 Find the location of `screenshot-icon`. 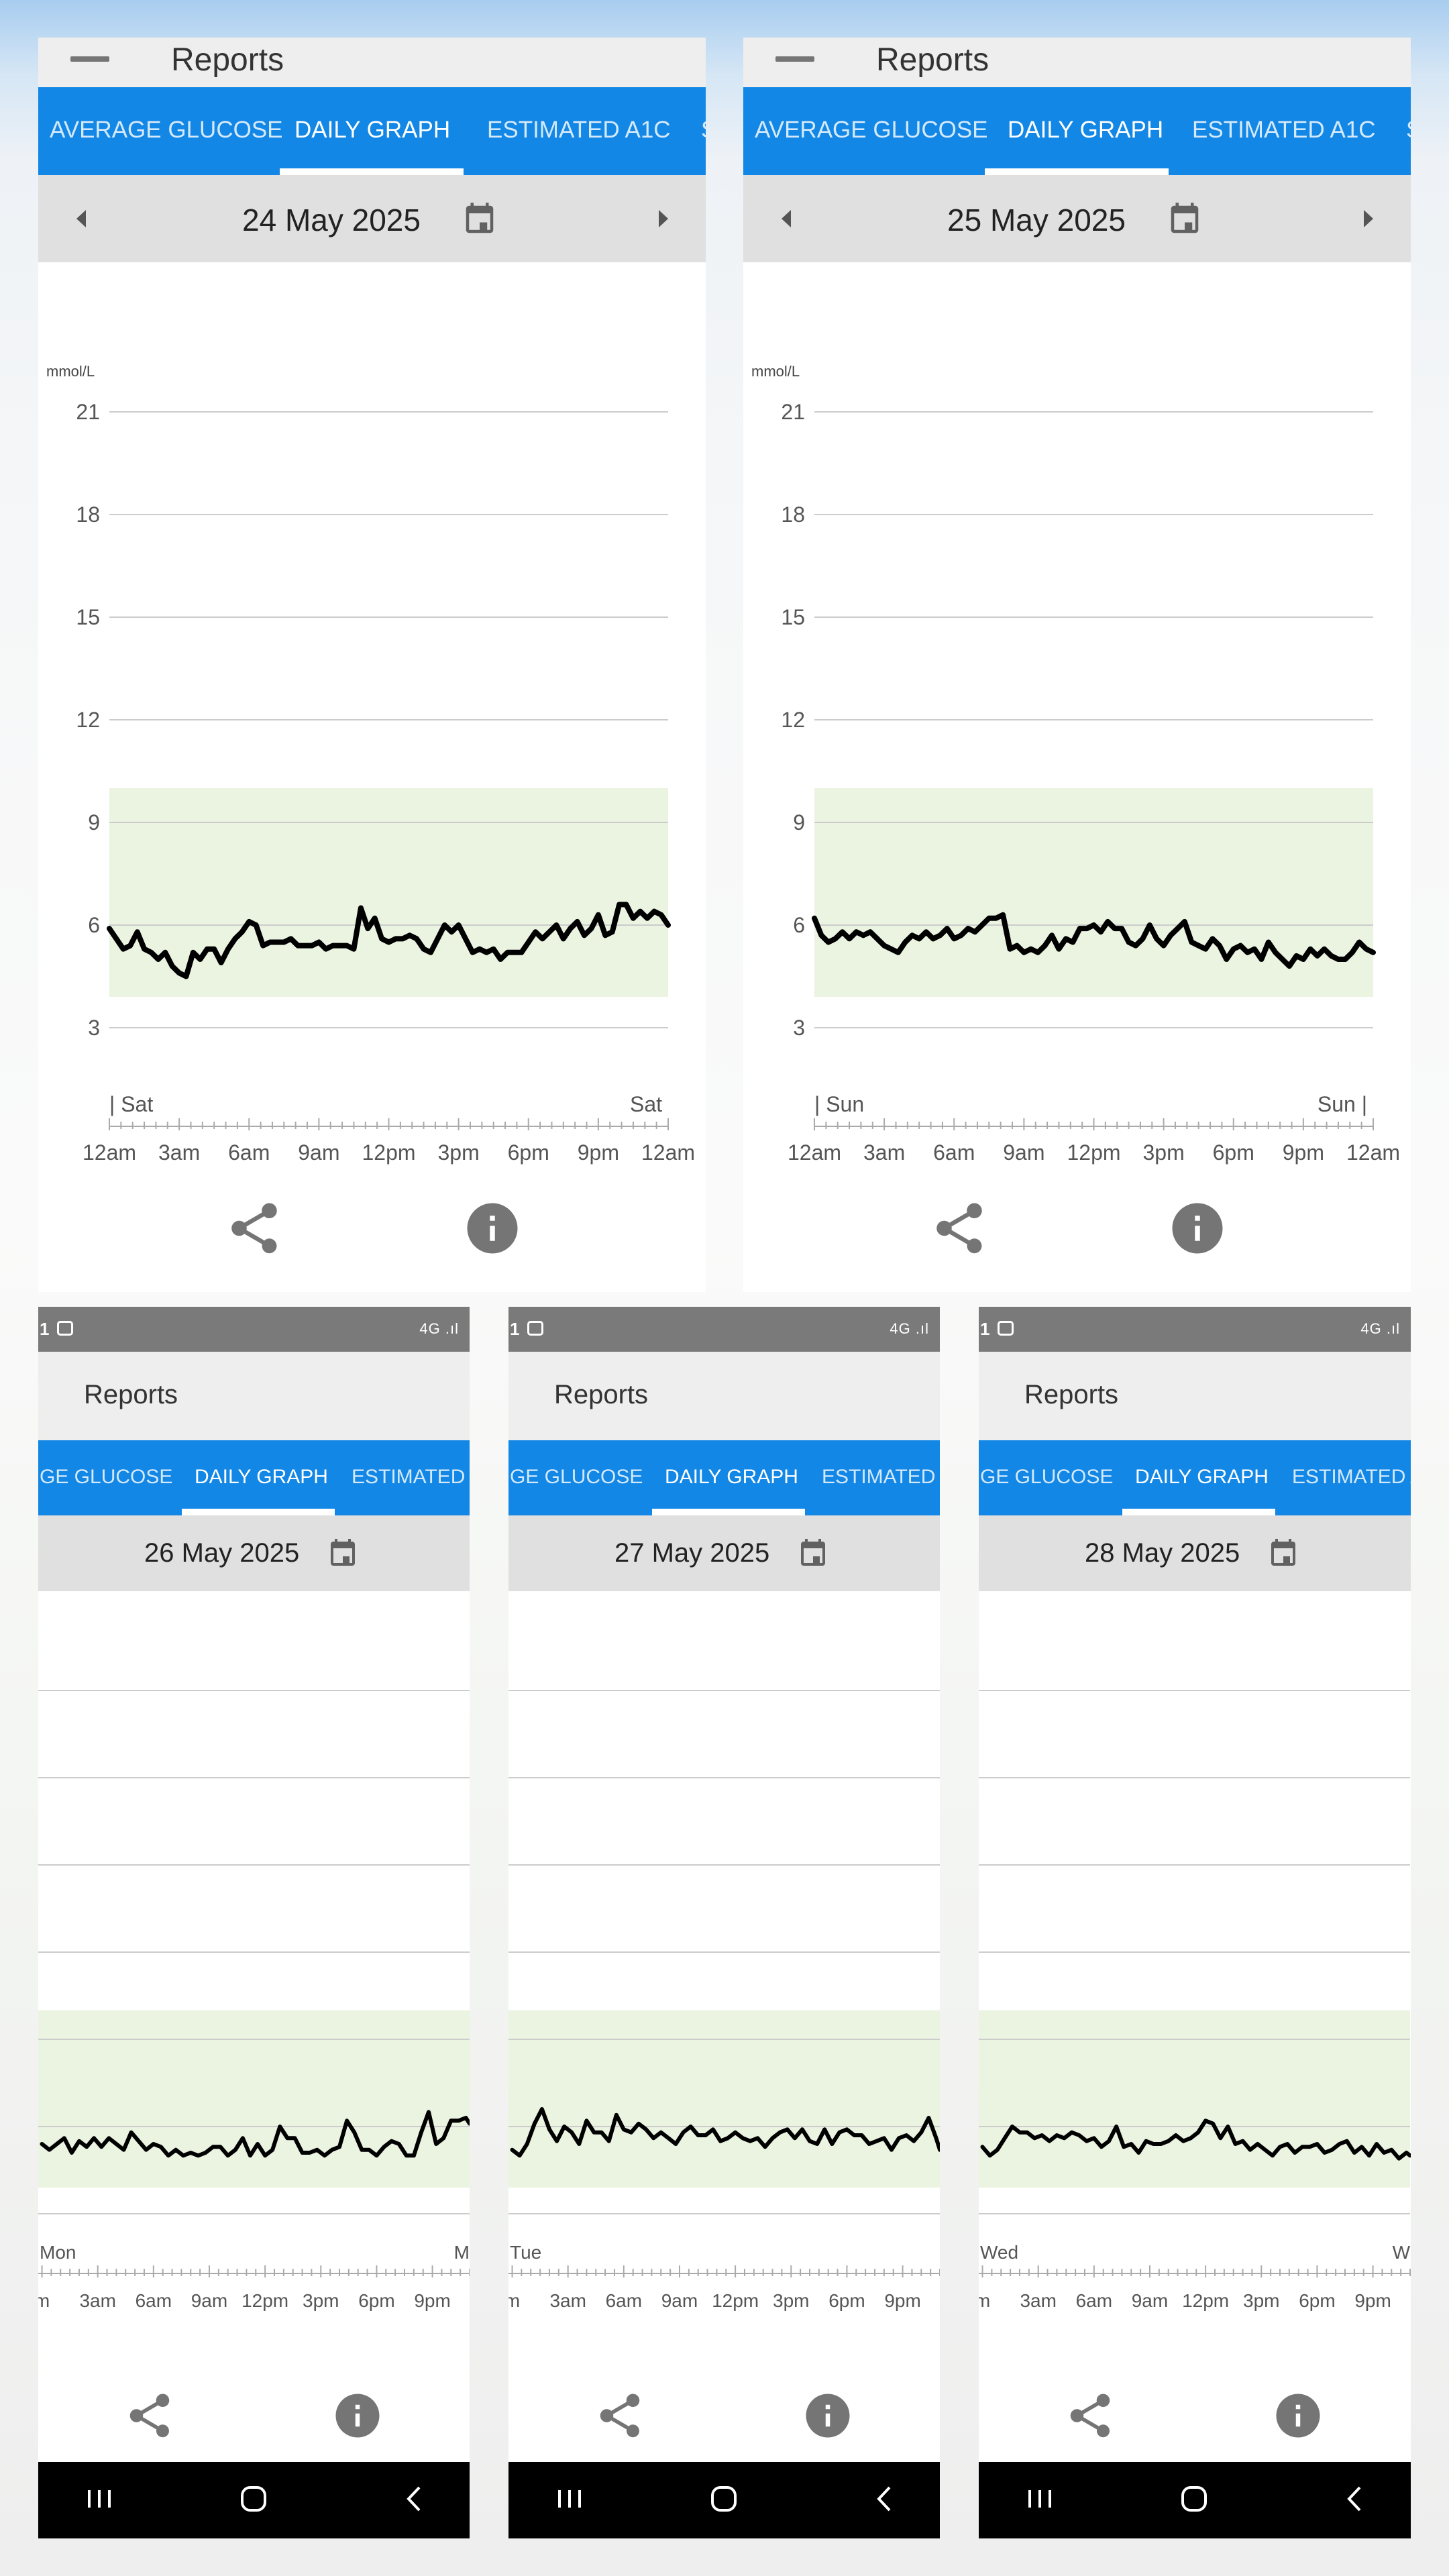

screenshot-icon is located at coordinates (1006, 1328).